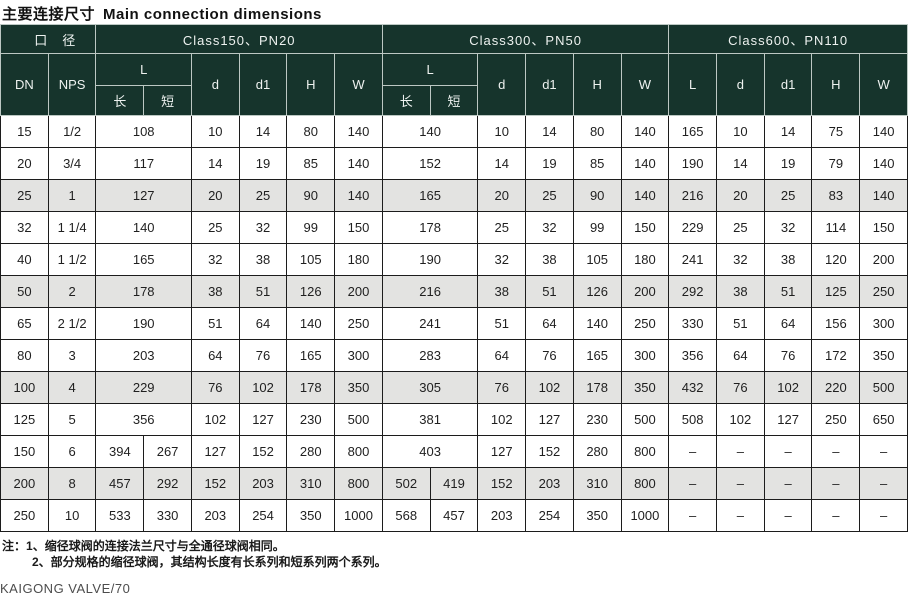  I want to click on table-cell: 8, so click(72, 483).